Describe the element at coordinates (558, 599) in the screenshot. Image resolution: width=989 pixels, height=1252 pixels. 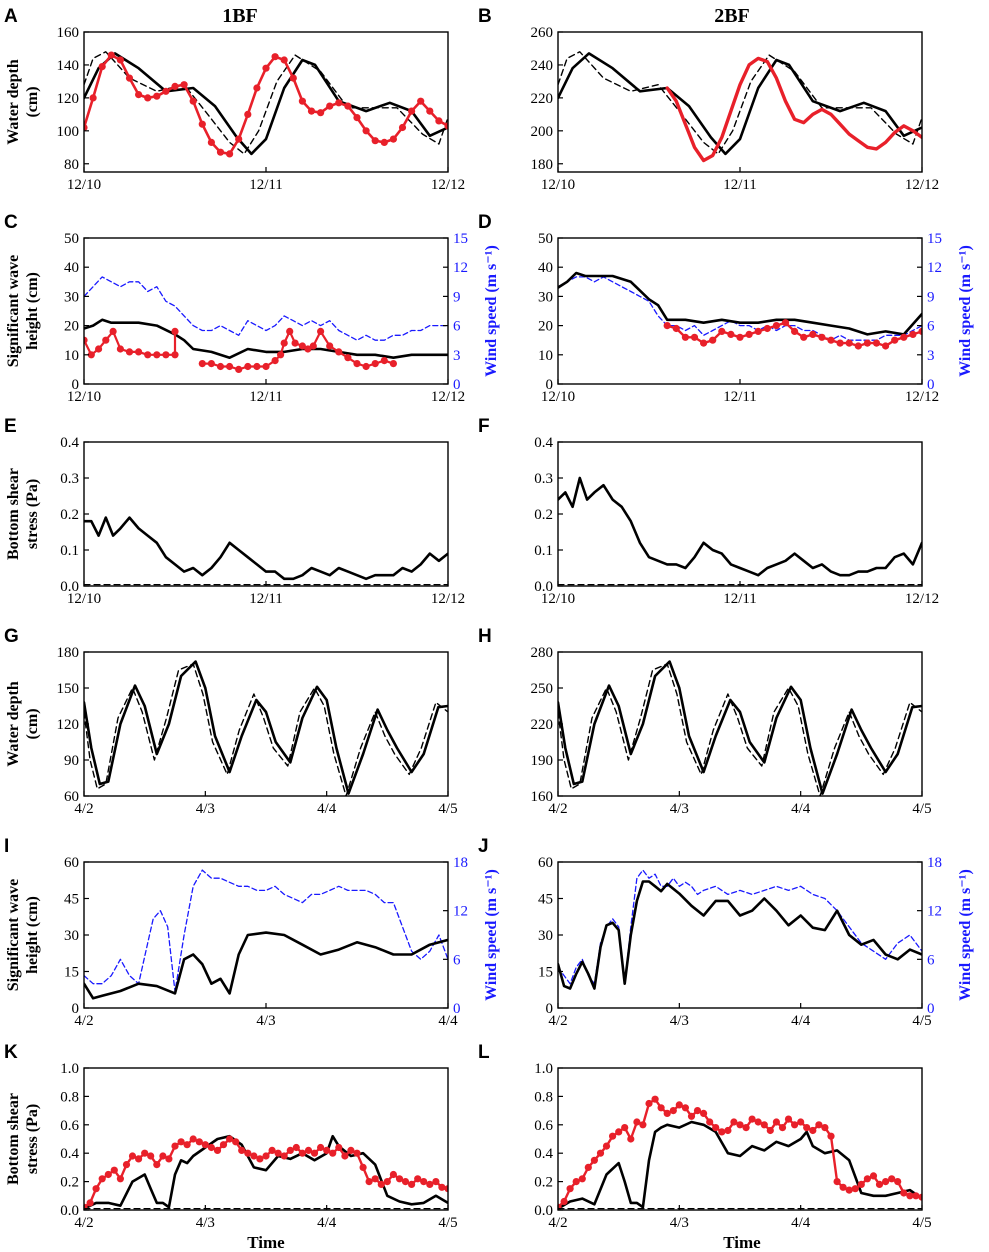
I see `xtick-label-f-0: 12/10` at that location.